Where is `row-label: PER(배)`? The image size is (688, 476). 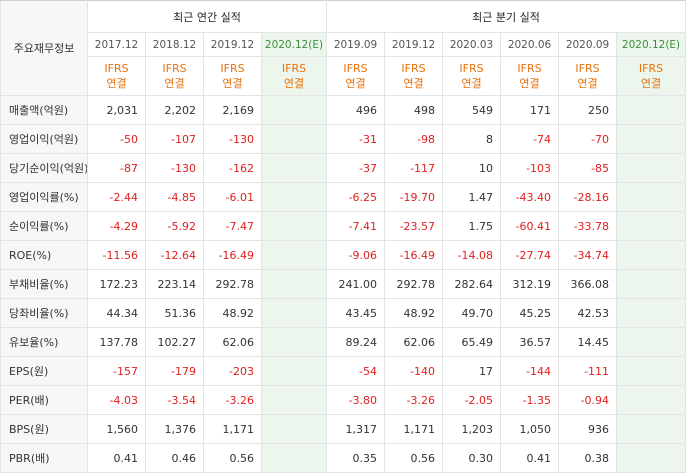 row-label: PER(배) is located at coordinates (44, 400).